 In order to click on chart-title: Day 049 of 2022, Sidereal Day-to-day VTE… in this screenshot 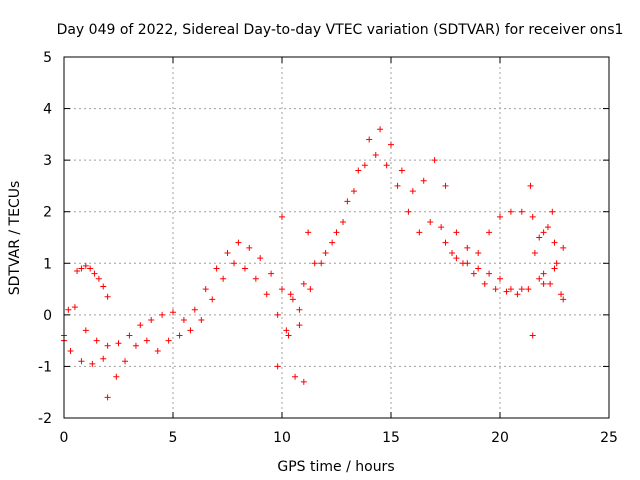, I will do `click(340, 30)`.